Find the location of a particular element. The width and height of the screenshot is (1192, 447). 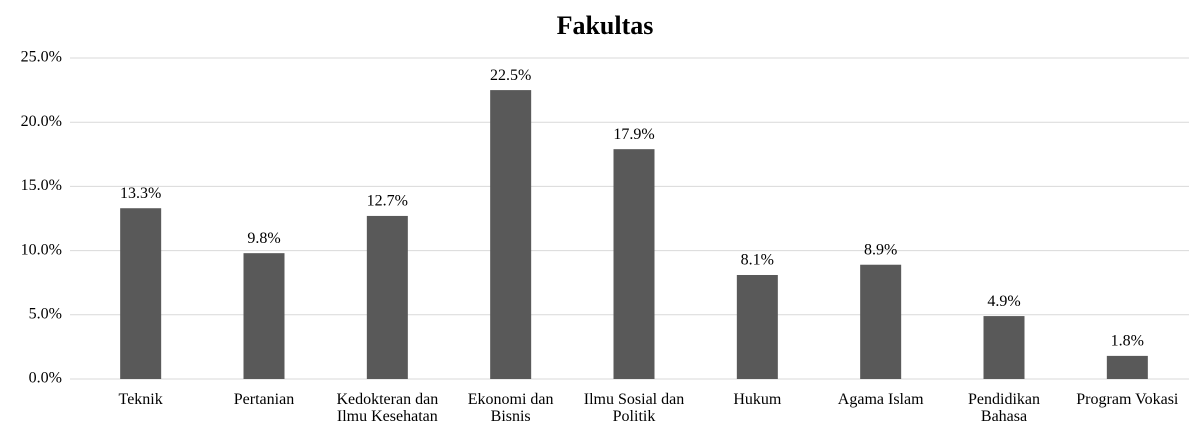

y-tick-label: 20.0% is located at coordinates (41, 121).